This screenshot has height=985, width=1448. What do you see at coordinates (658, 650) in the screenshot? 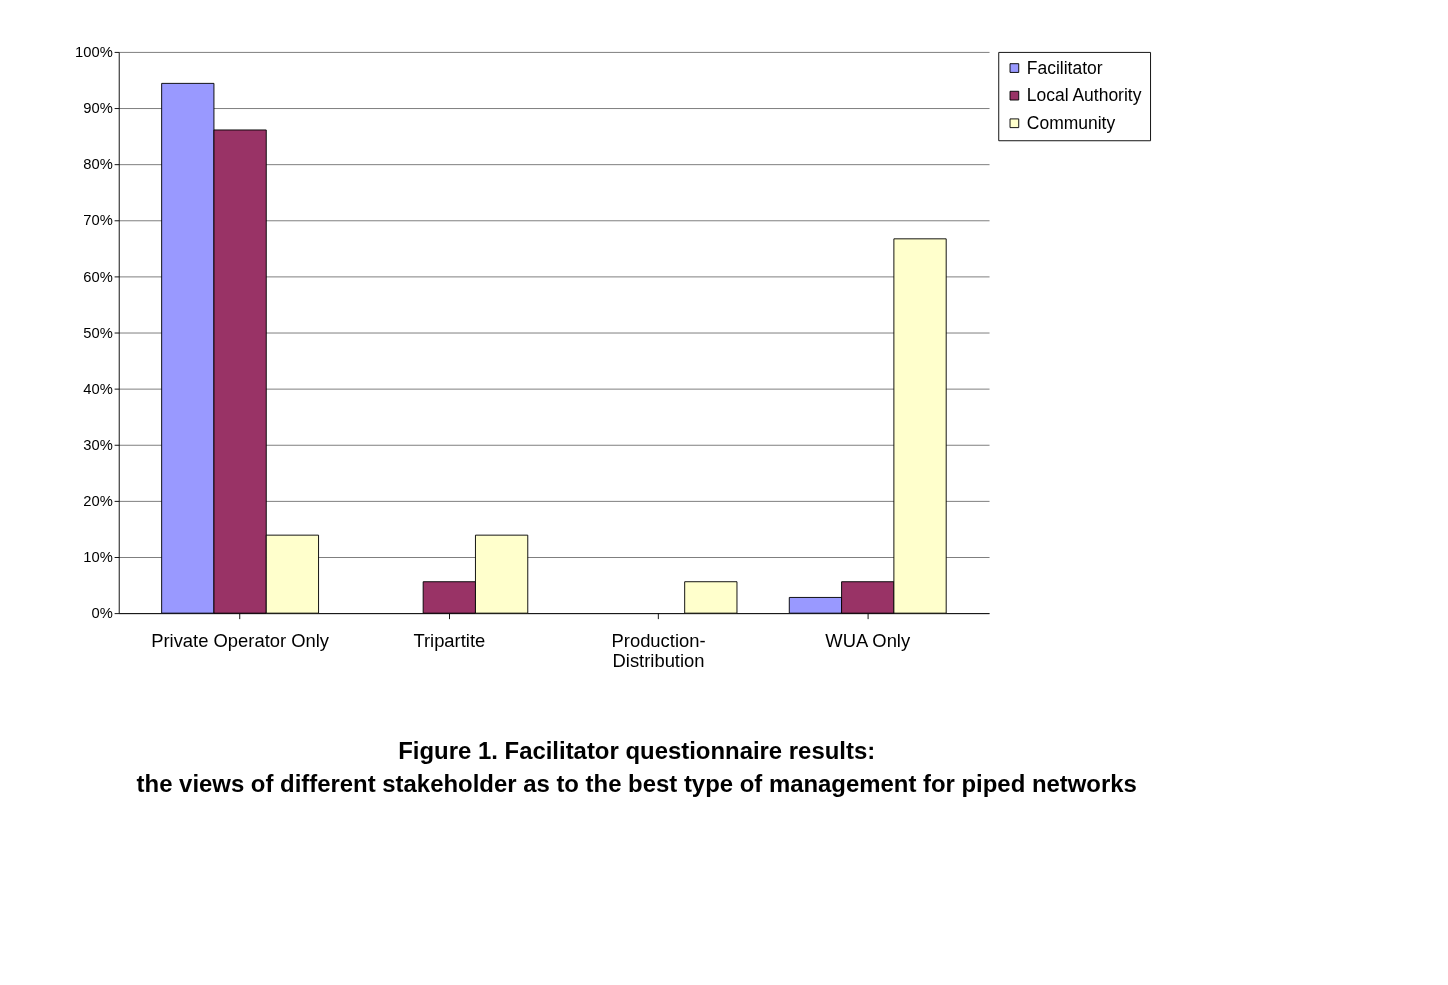
I see `x-tick-label: Production-Distribution` at bounding box center [658, 650].